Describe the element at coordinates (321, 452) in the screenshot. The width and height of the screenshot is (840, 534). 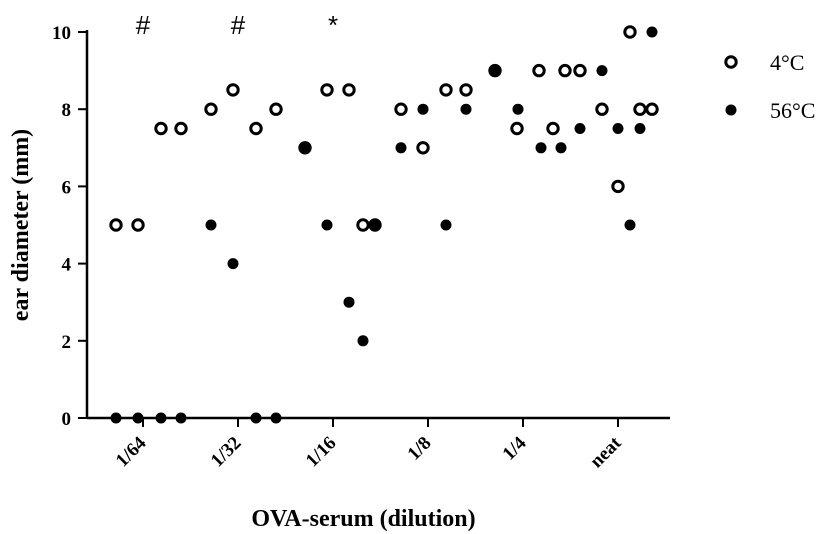
I see `x-tick-label: 1/16` at that location.